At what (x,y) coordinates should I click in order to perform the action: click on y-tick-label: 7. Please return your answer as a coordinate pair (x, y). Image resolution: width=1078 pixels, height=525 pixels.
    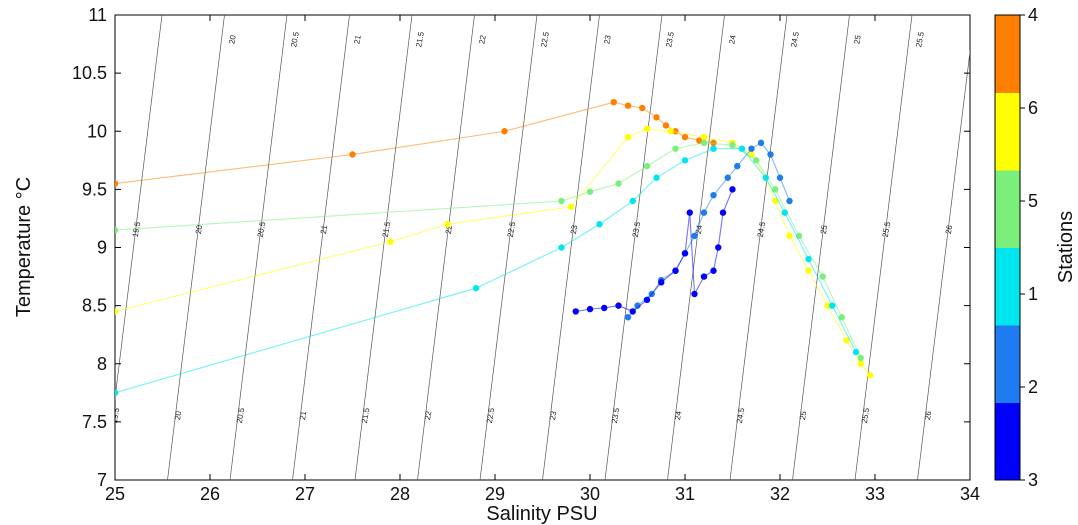
    Looking at the image, I should click on (102, 480).